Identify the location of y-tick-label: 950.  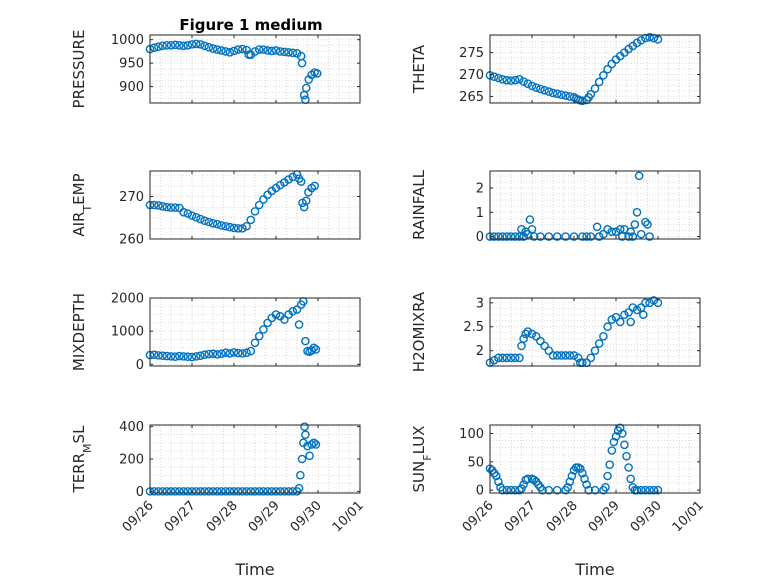
(131, 64).